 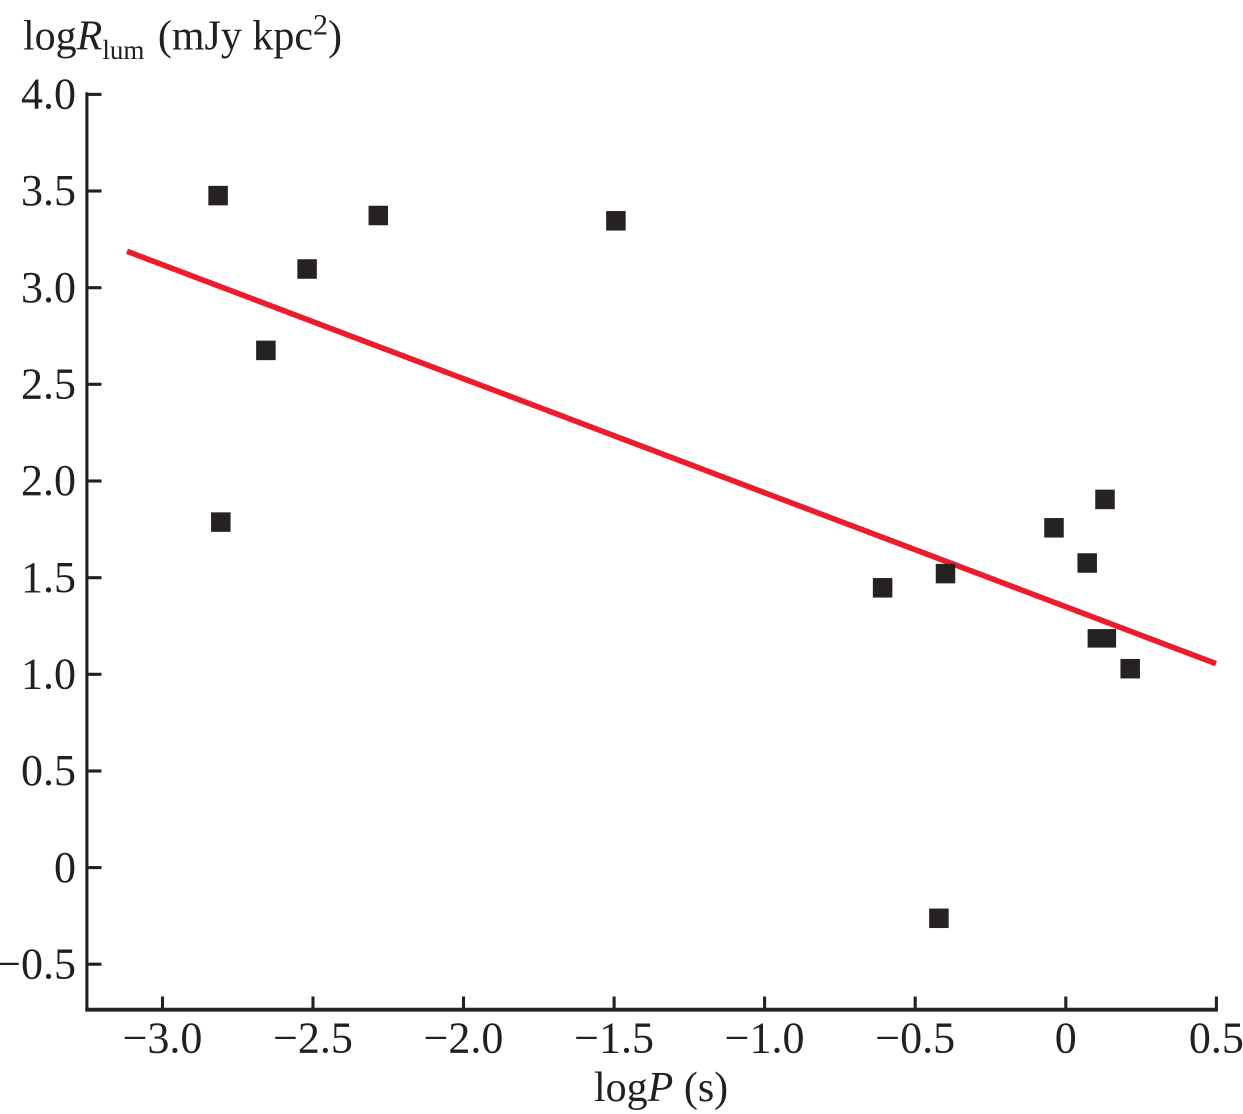 I want to click on svg-text: 2.5, so click(x=48, y=384).